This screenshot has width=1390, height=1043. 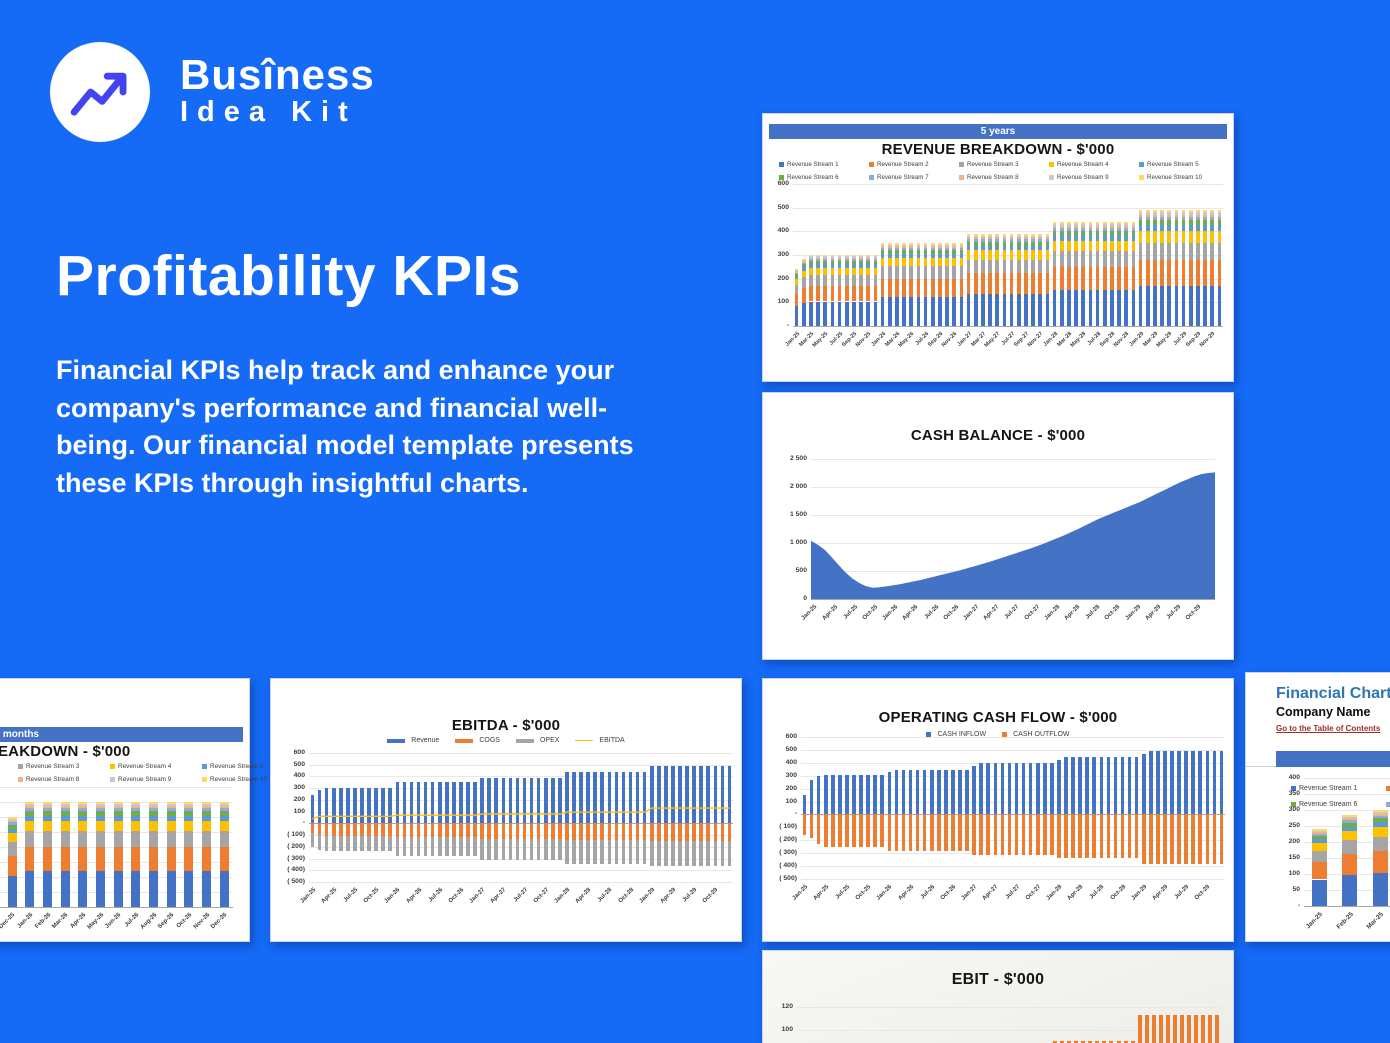 I want to click on y-axis-label: 100, so click(x=783, y=302).